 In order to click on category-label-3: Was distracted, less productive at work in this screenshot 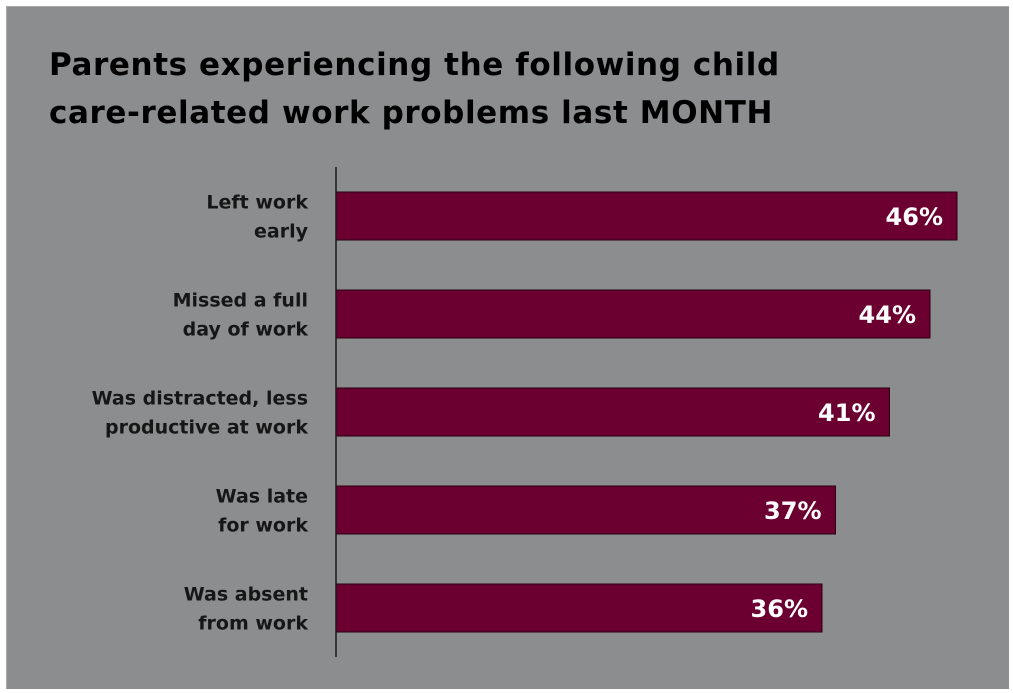, I will do `click(200, 413)`.